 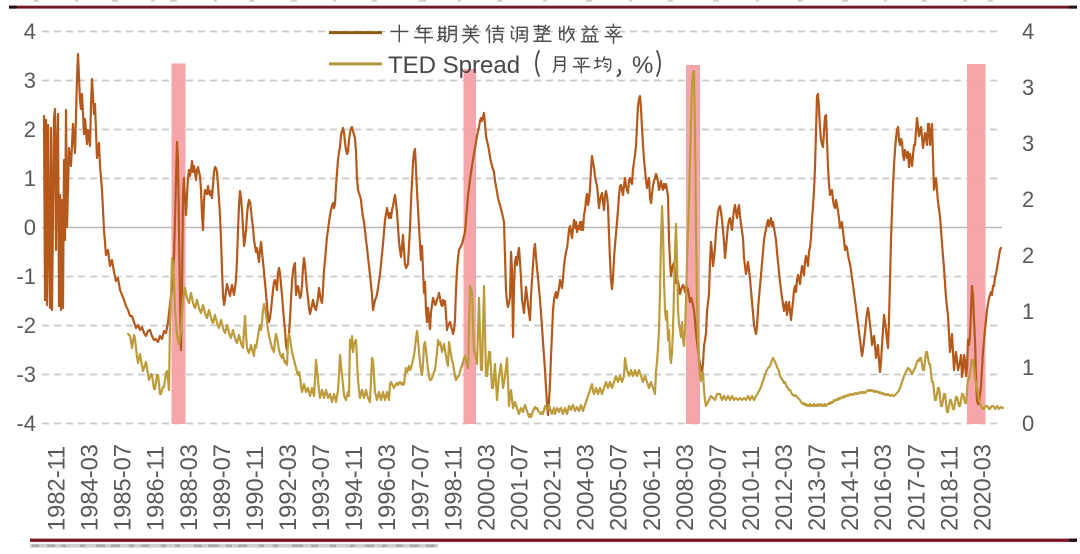 What do you see at coordinates (157, 488) in the screenshot?
I see `svg-text: 1986-11` at bounding box center [157, 488].